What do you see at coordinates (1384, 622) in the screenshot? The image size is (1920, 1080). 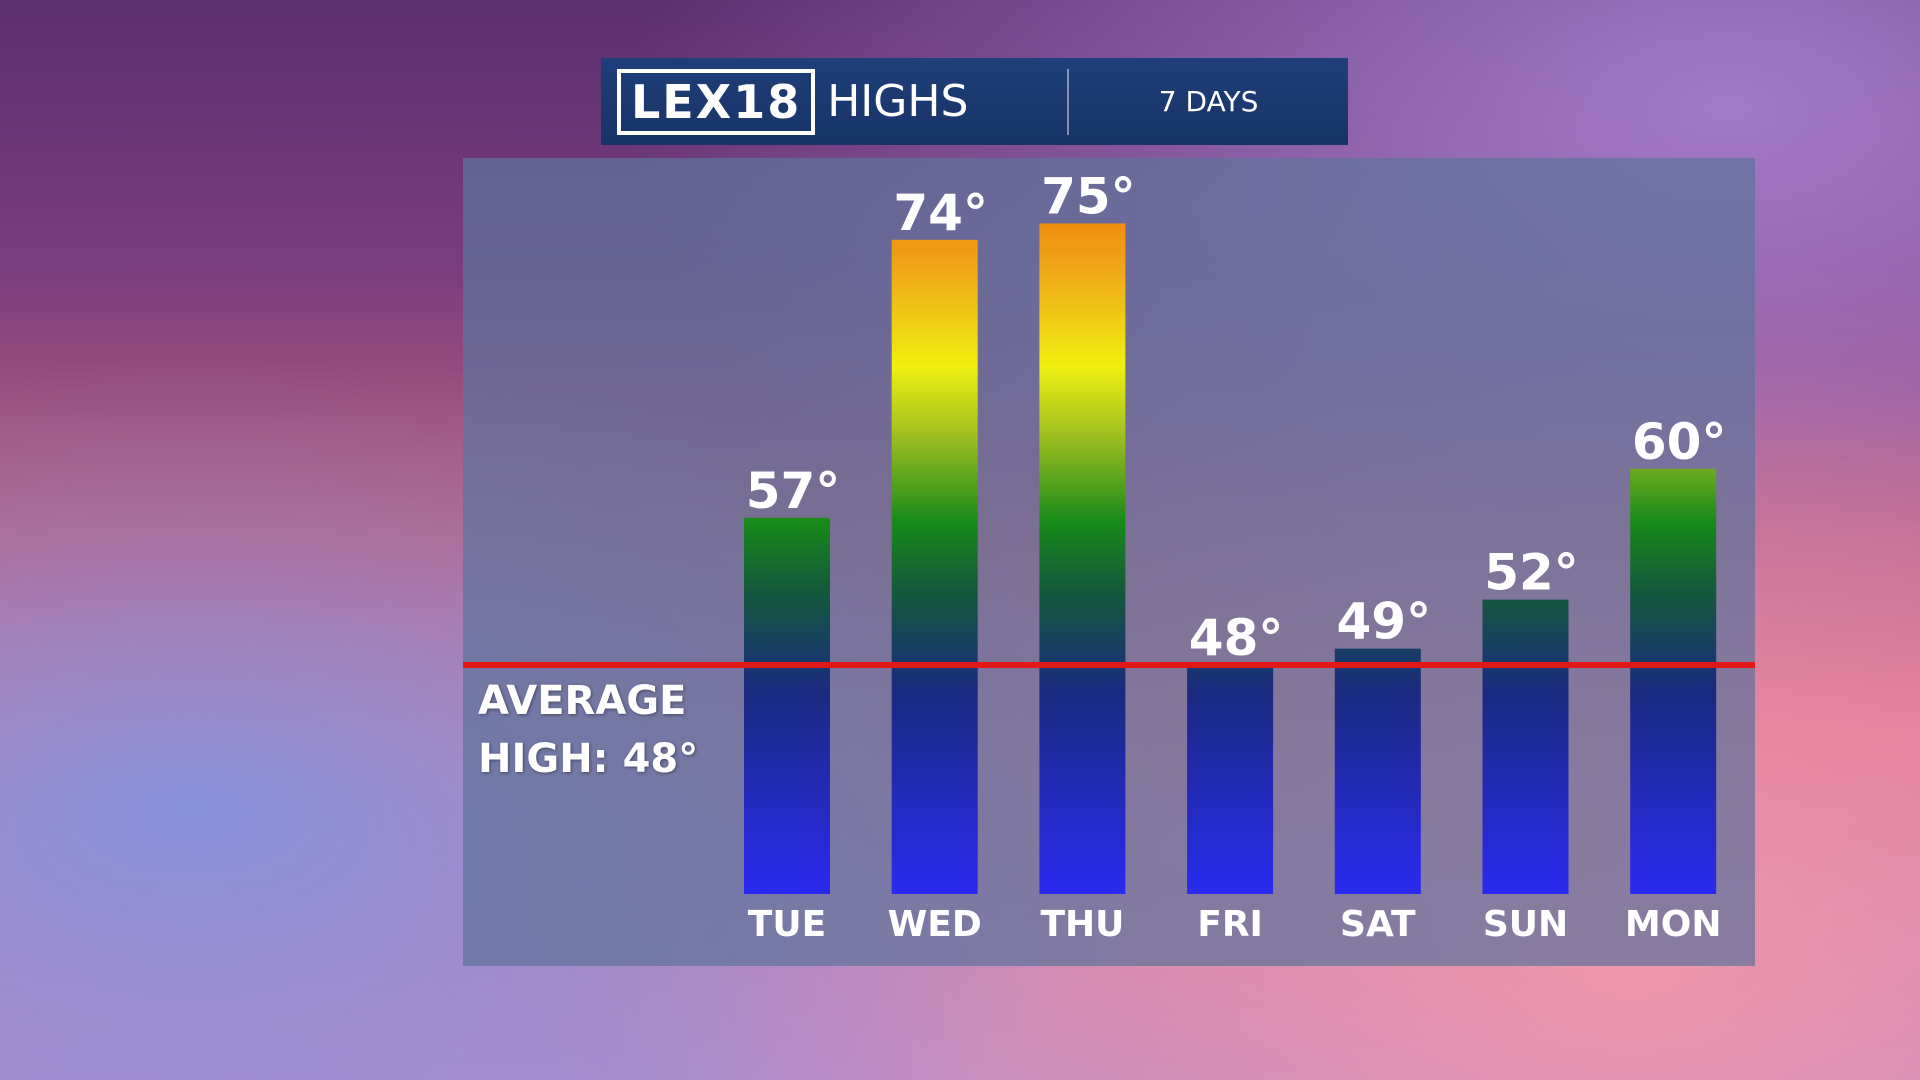 I see `value-label: 49°` at bounding box center [1384, 622].